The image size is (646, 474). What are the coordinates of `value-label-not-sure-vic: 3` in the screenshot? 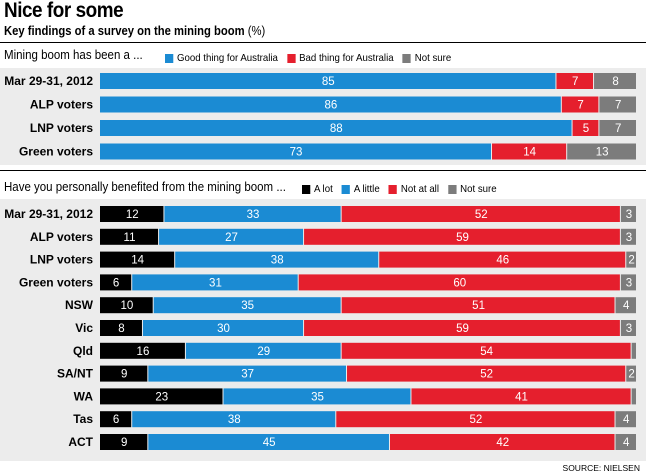 It's located at (629, 329).